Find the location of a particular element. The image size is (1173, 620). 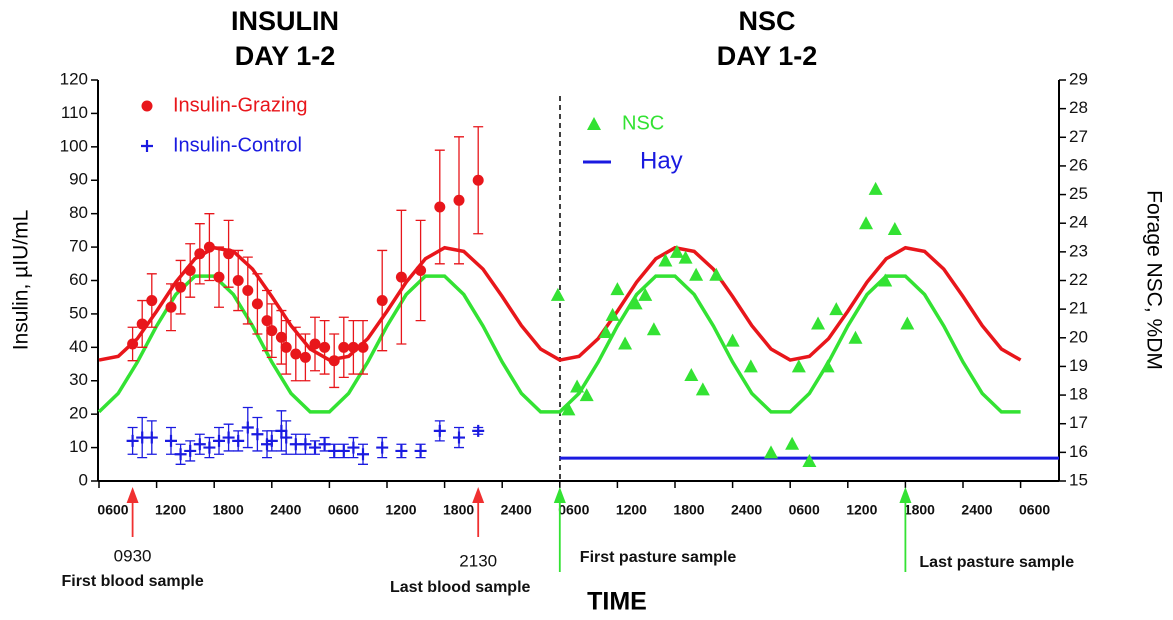

y2-tick-label: 23 is located at coordinates (1078, 250).